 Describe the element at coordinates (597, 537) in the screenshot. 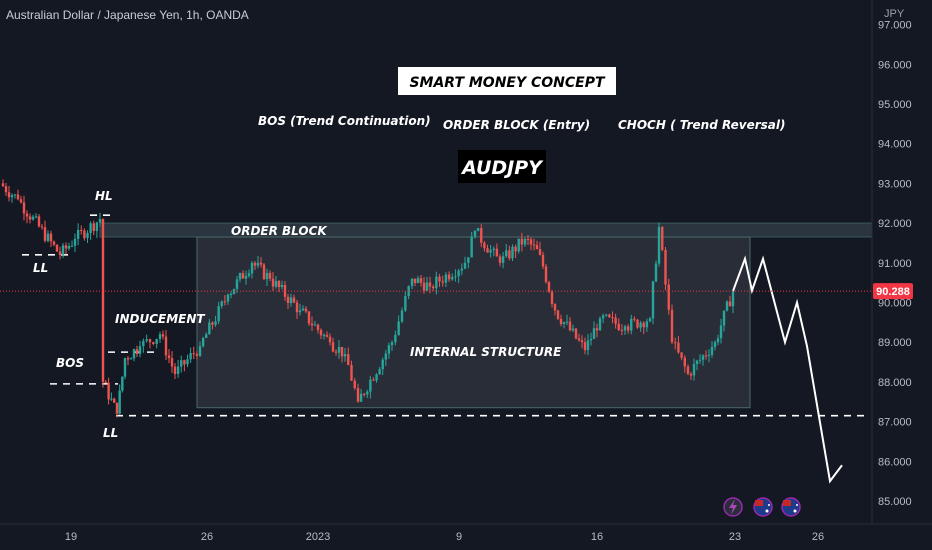

I see `x-tick-label: 16` at that location.